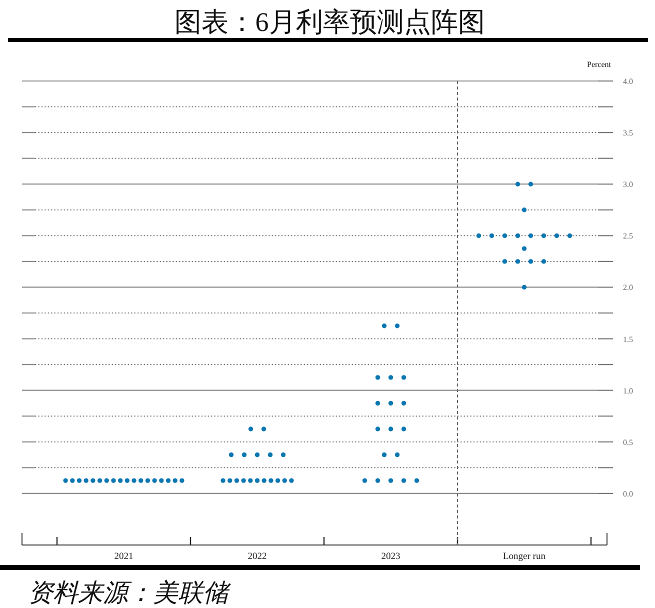  I want to click on tick-label: 3.5, so click(628, 133).